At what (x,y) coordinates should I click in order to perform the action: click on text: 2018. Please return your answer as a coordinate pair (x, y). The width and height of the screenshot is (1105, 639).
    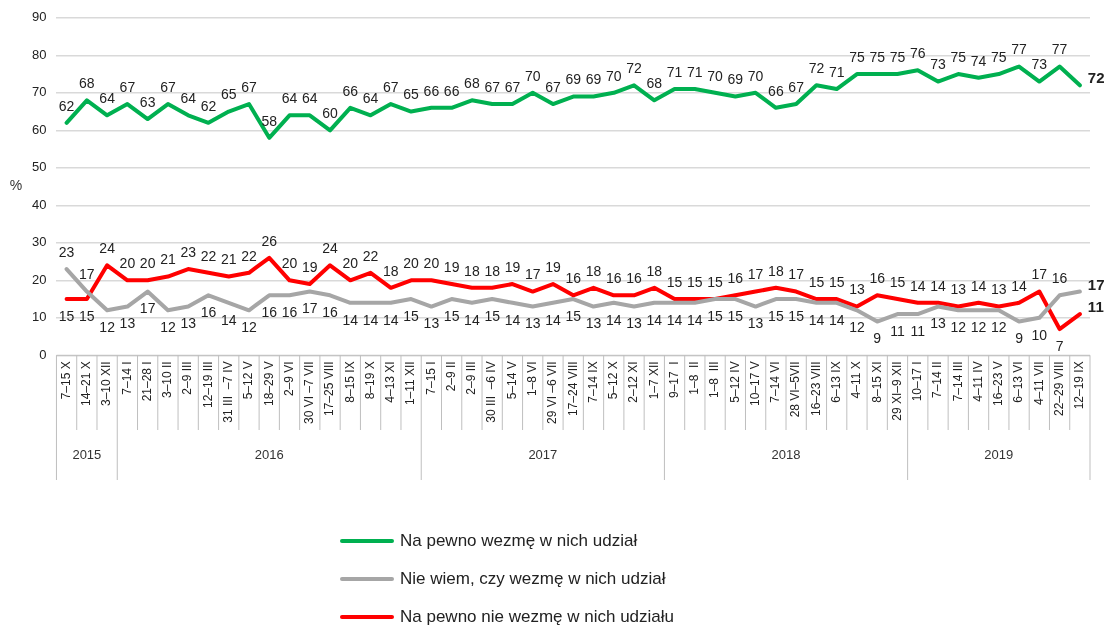
    Looking at the image, I should click on (786, 454).